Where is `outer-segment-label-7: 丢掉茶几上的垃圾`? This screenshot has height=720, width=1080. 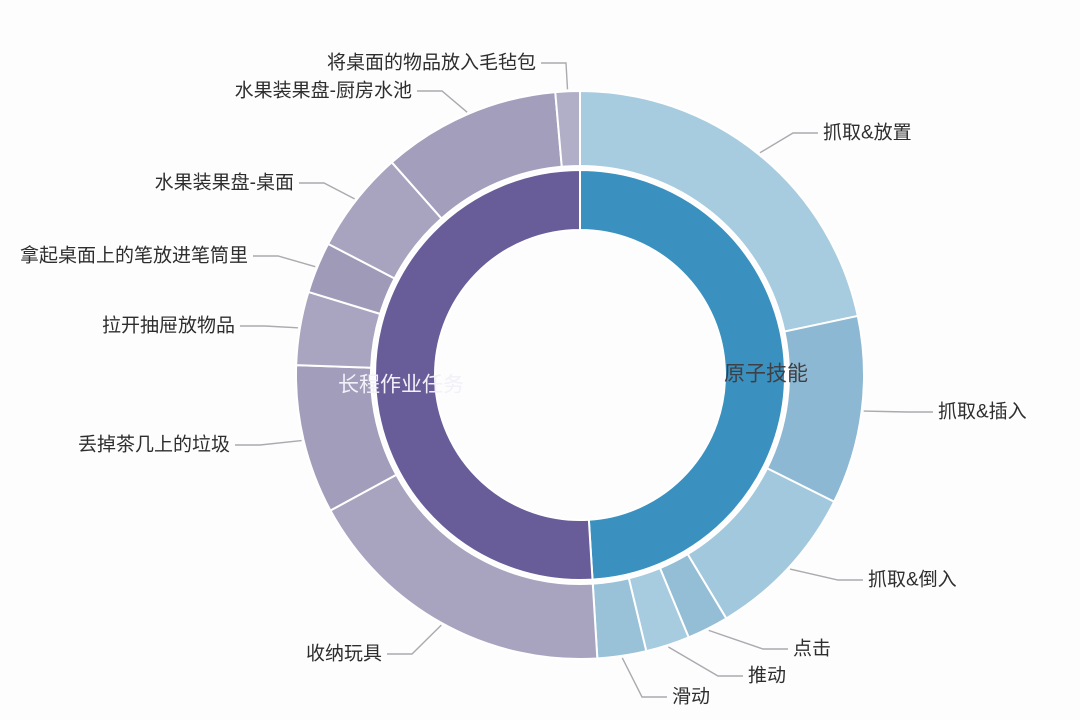
outer-segment-label-7: 丢掉茶几上的垃圾 is located at coordinates (154, 445).